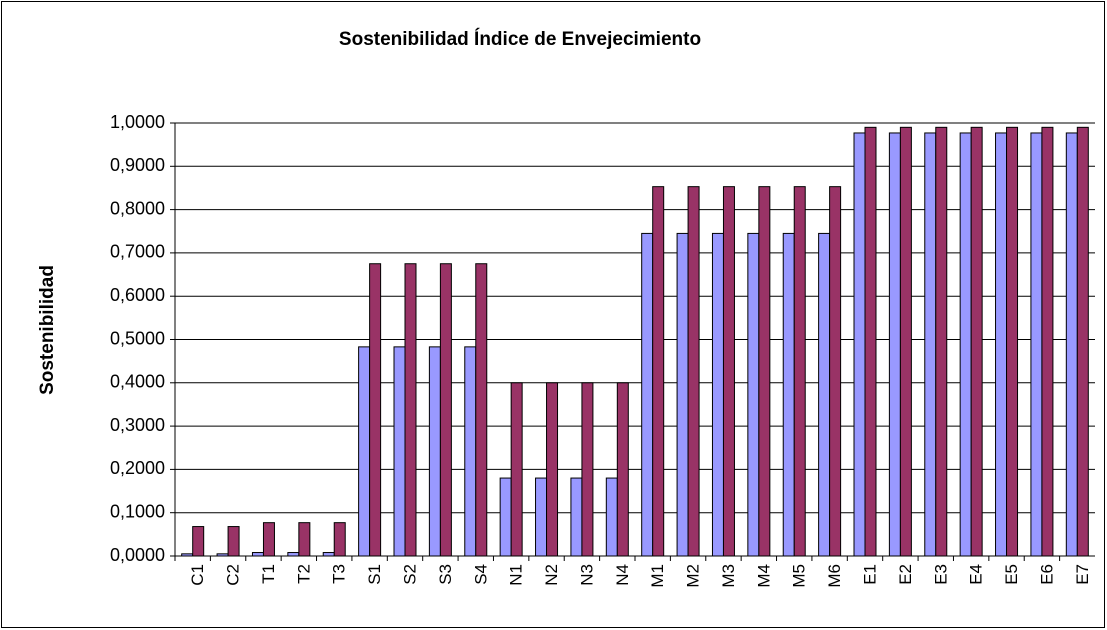  Describe the element at coordinates (940, 574) in the screenshot. I see `x-tick-label: E3` at that location.